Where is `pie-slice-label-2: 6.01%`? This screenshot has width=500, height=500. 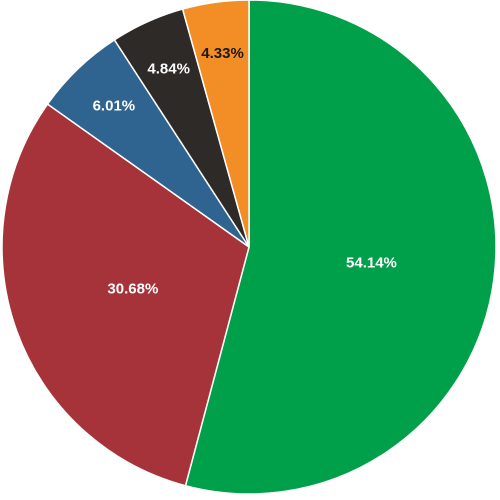 pie-slice-label-2: 6.01% is located at coordinates (114, 106).